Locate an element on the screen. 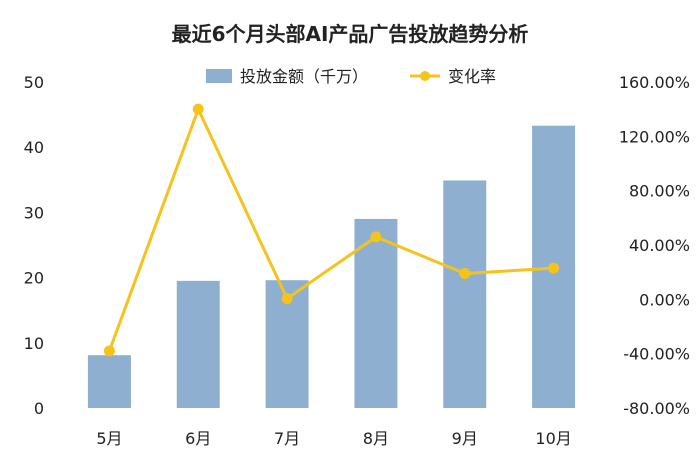  x-axis: 5月 6月 7月 8月 9月 10月 is located at coordinates (333, 438).